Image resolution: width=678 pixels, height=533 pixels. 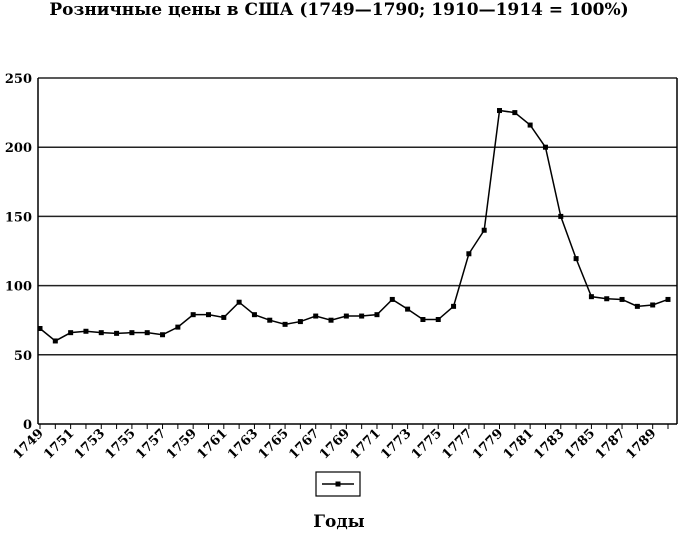 What do you see at coordinates (366, 444) in the screenshot?
I see `x-tick-label: 1771` at bounding box center [366, 444].